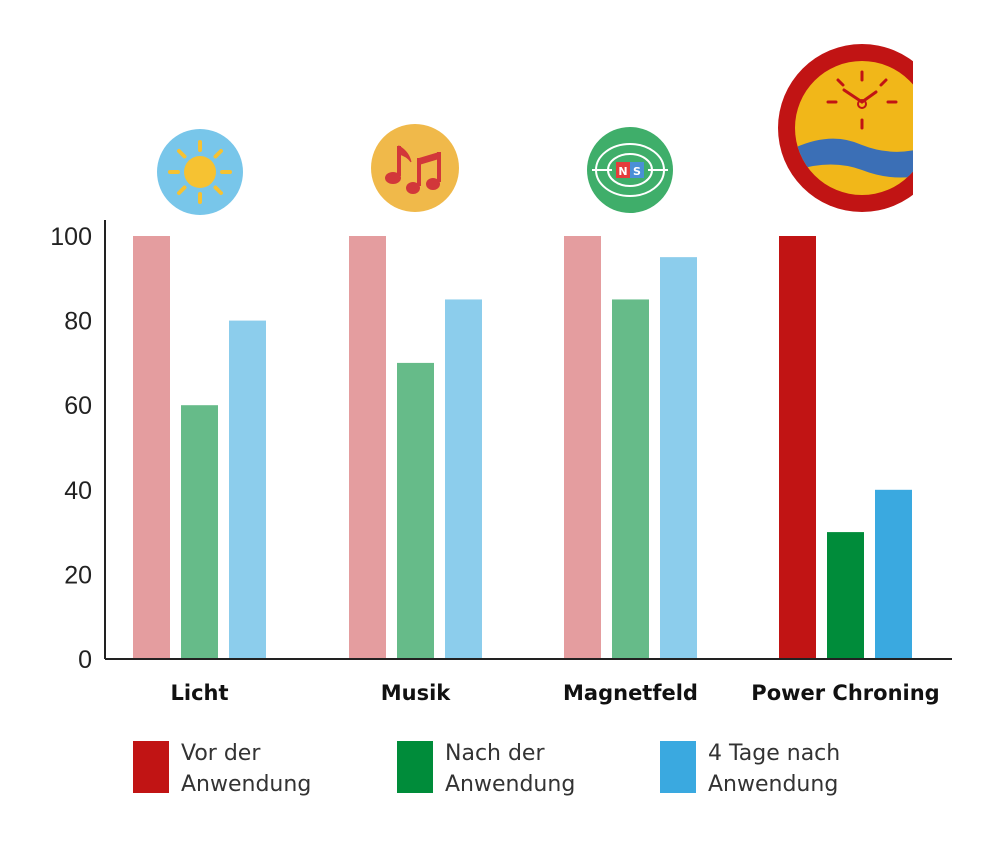 The width and height of the screenshot is (1000, 849). What do you see at coordinates (845, 128) in the screenshot?
I see `clock-sunset-icon` at bounding box center [845, 128].